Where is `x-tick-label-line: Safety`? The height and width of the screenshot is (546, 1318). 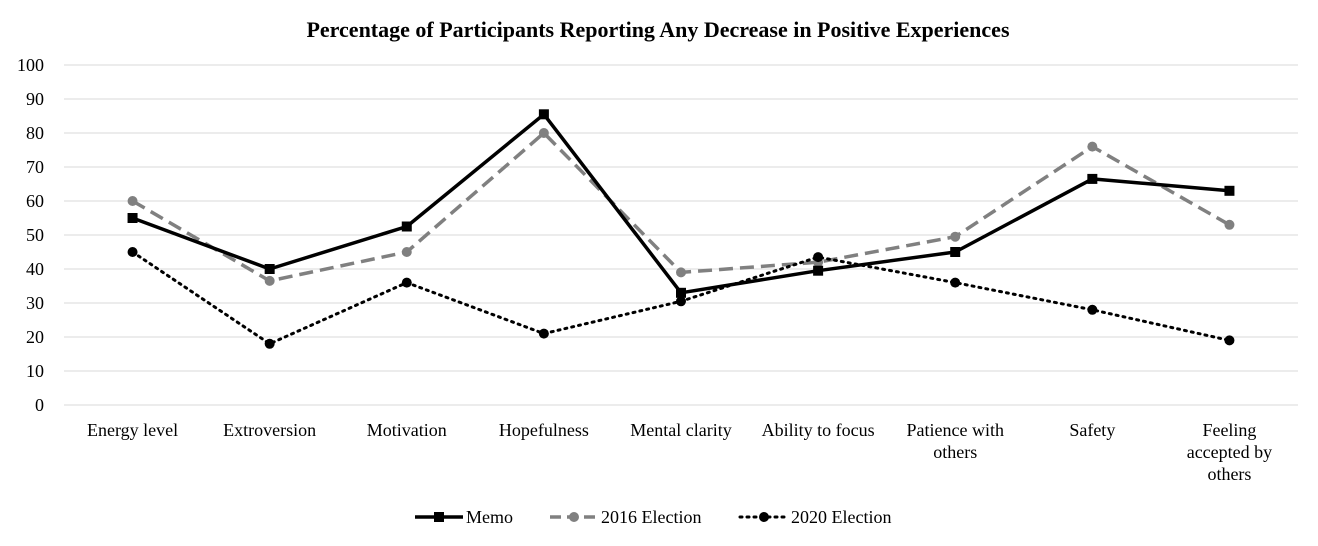
x-tick-label-line: Safety is located at coordinates (1092, 430).